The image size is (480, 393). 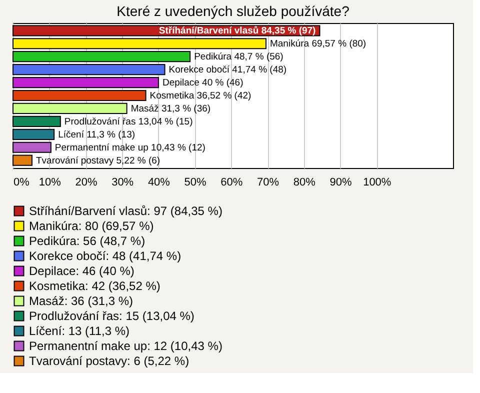 I want to click on legend-label: Pedikúra: 56 (48,7 %), so click(x=87, y=241).